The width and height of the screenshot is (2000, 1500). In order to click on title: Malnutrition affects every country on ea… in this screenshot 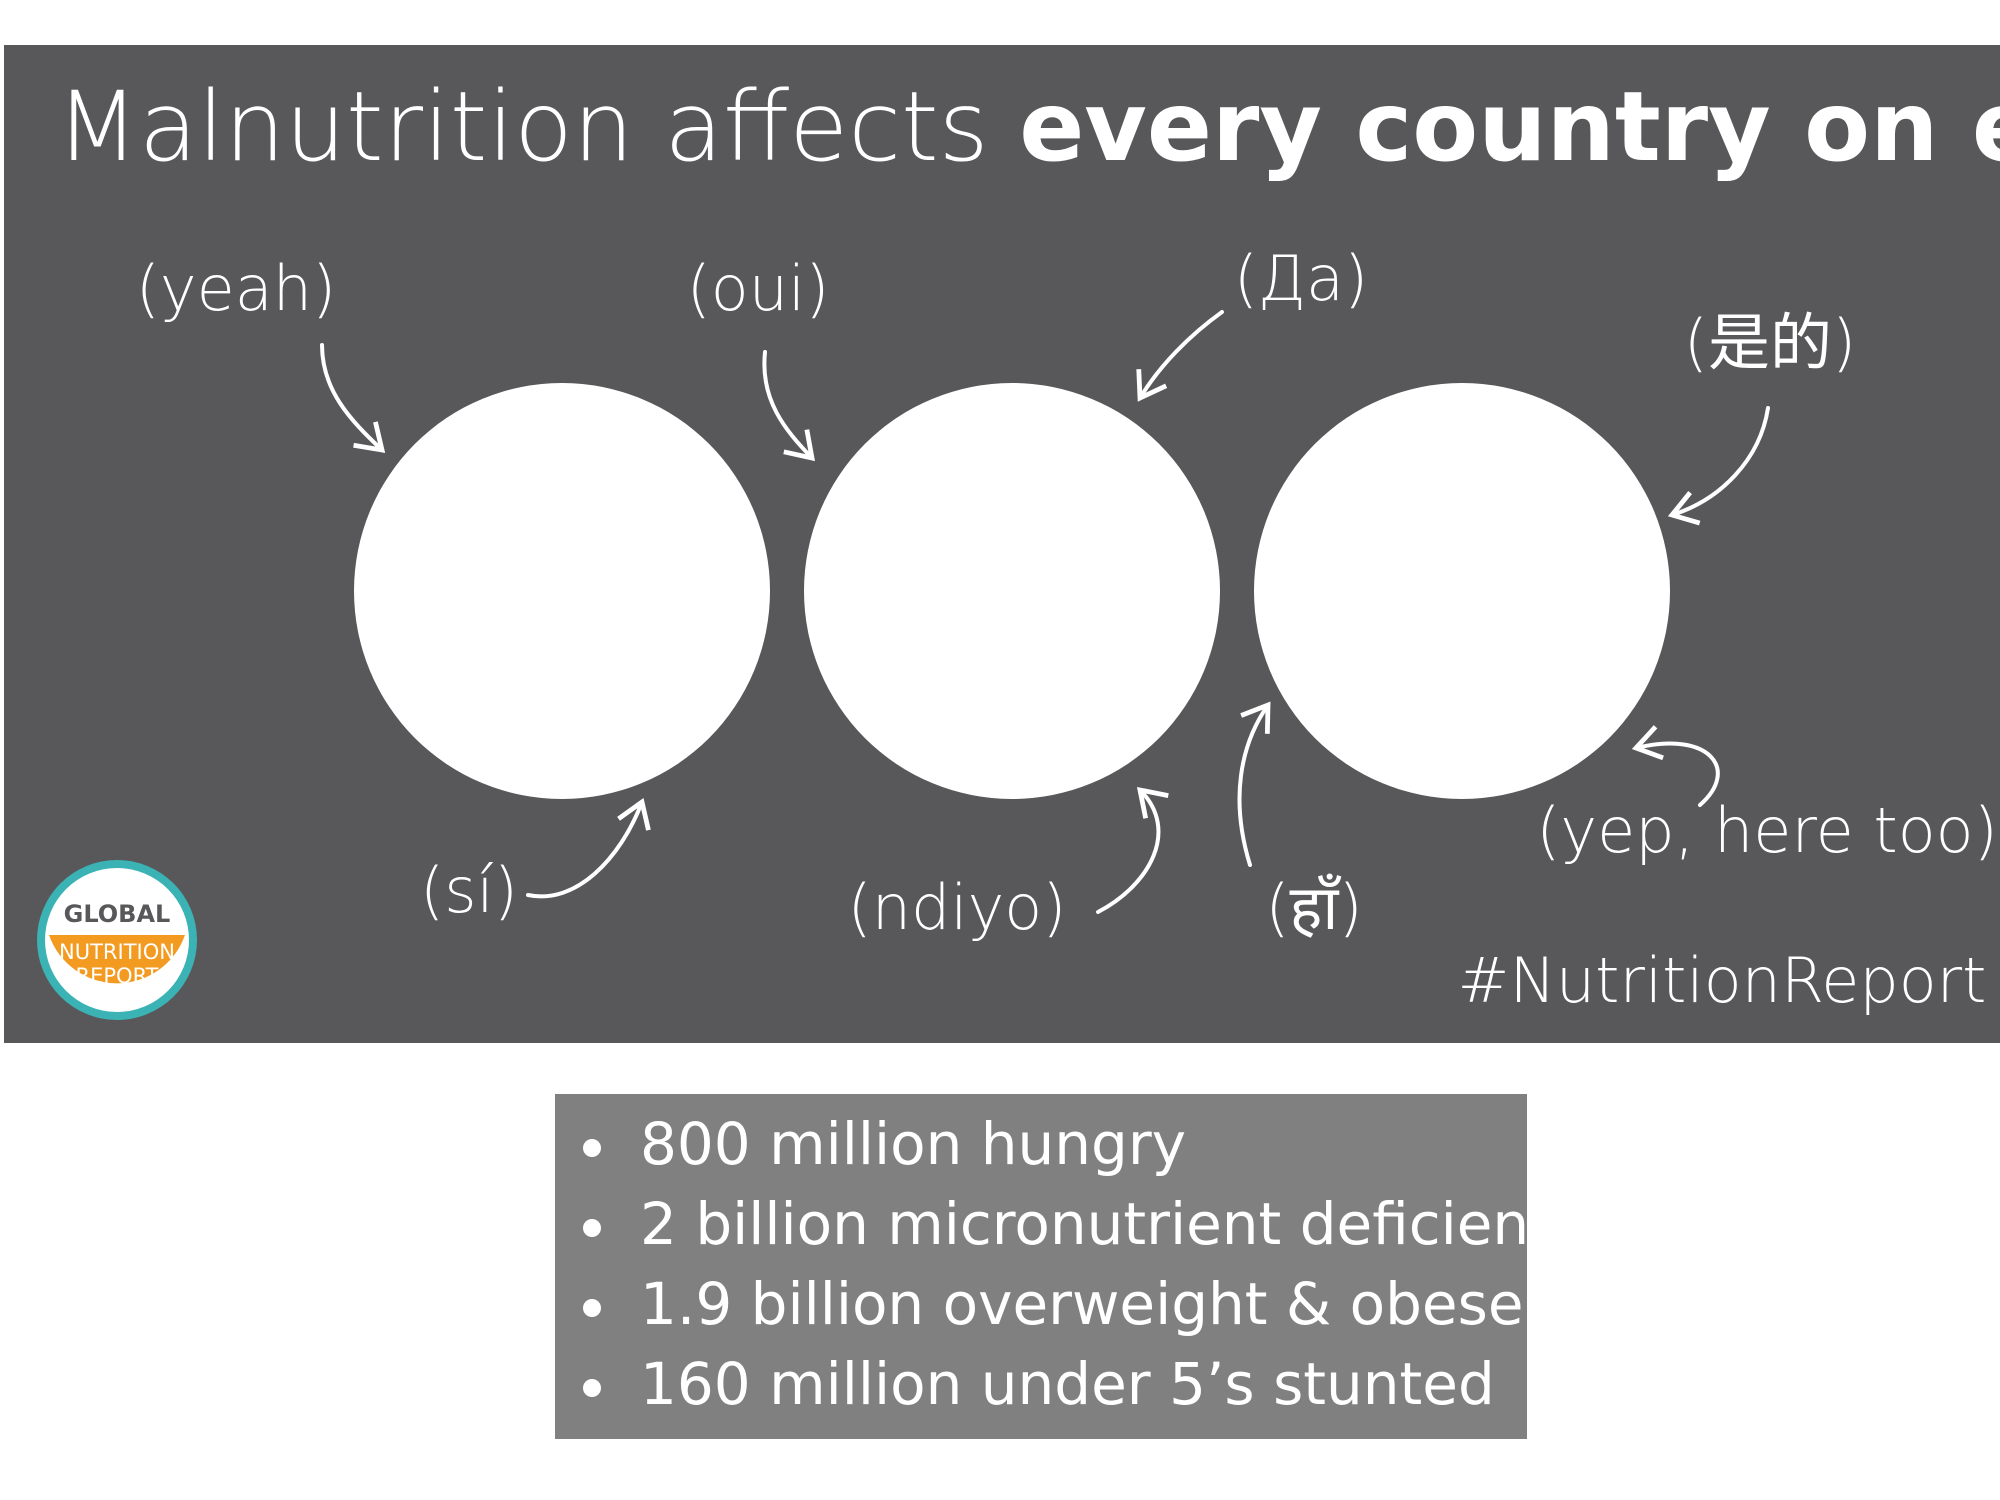, I will do `click(1028, 127)`.